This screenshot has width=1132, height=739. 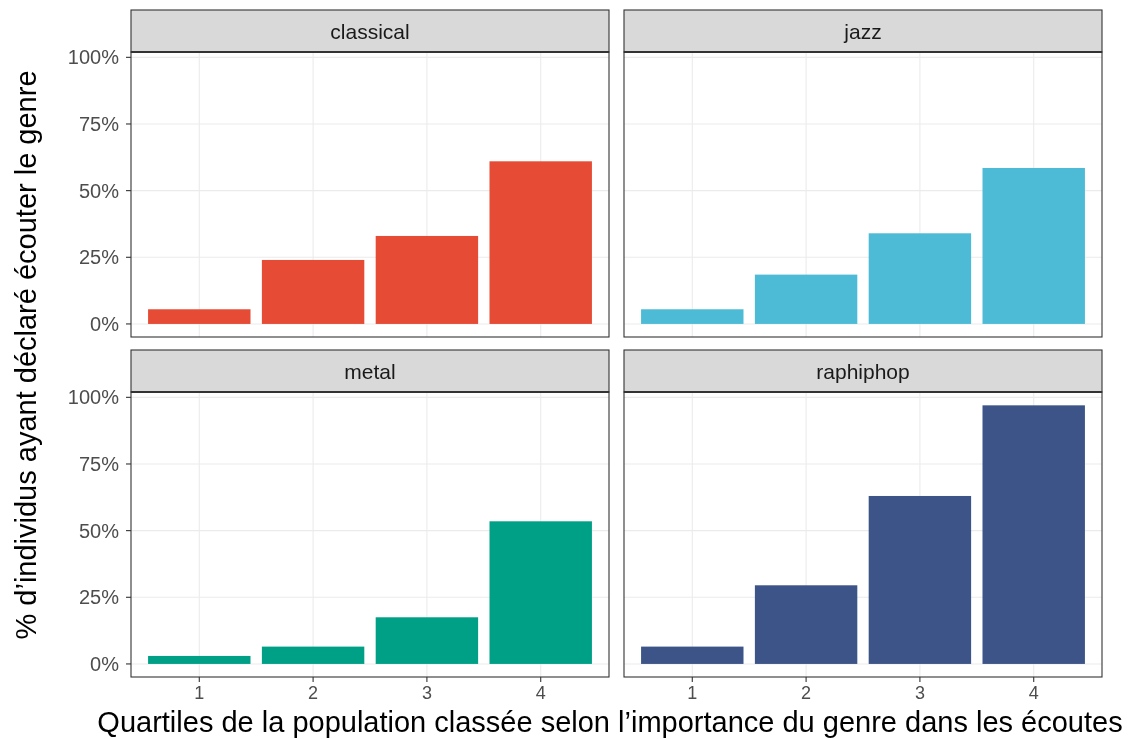 I want to click on chart-title: jazz, so click(x=862, y=31).